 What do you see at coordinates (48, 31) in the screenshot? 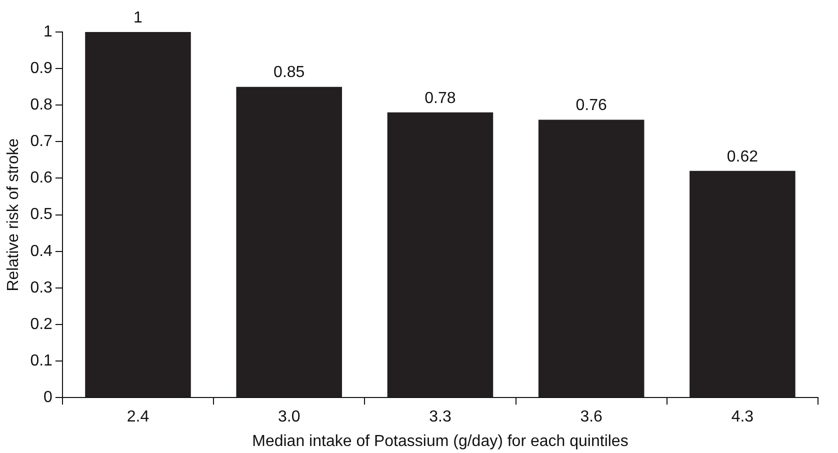
I see `y-tick-label: 1` at bounding box center [48, 31].